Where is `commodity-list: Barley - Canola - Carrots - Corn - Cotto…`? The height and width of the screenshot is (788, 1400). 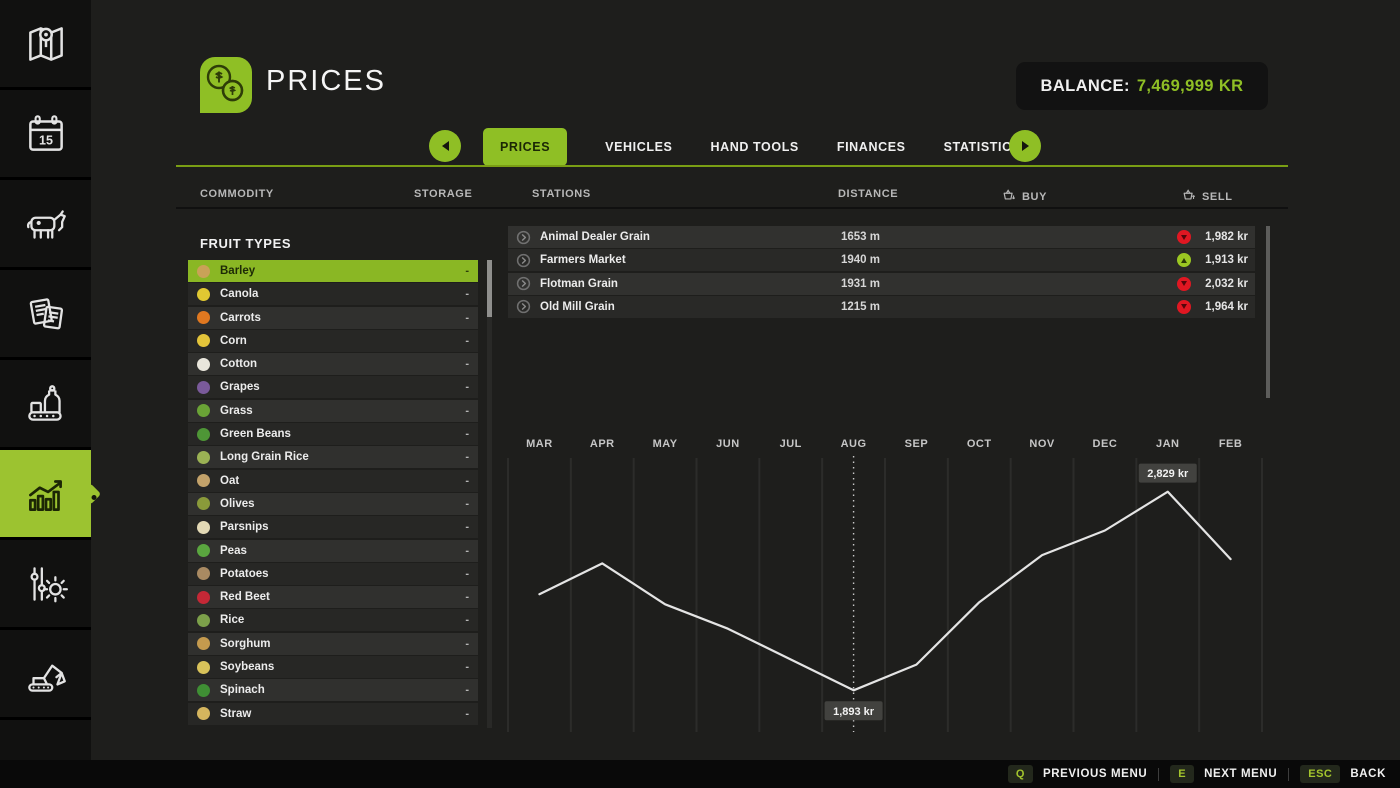 commodity-list: Barley - Canola - Carrots - Corn - Cotto… is located at coordinates (333, 492).